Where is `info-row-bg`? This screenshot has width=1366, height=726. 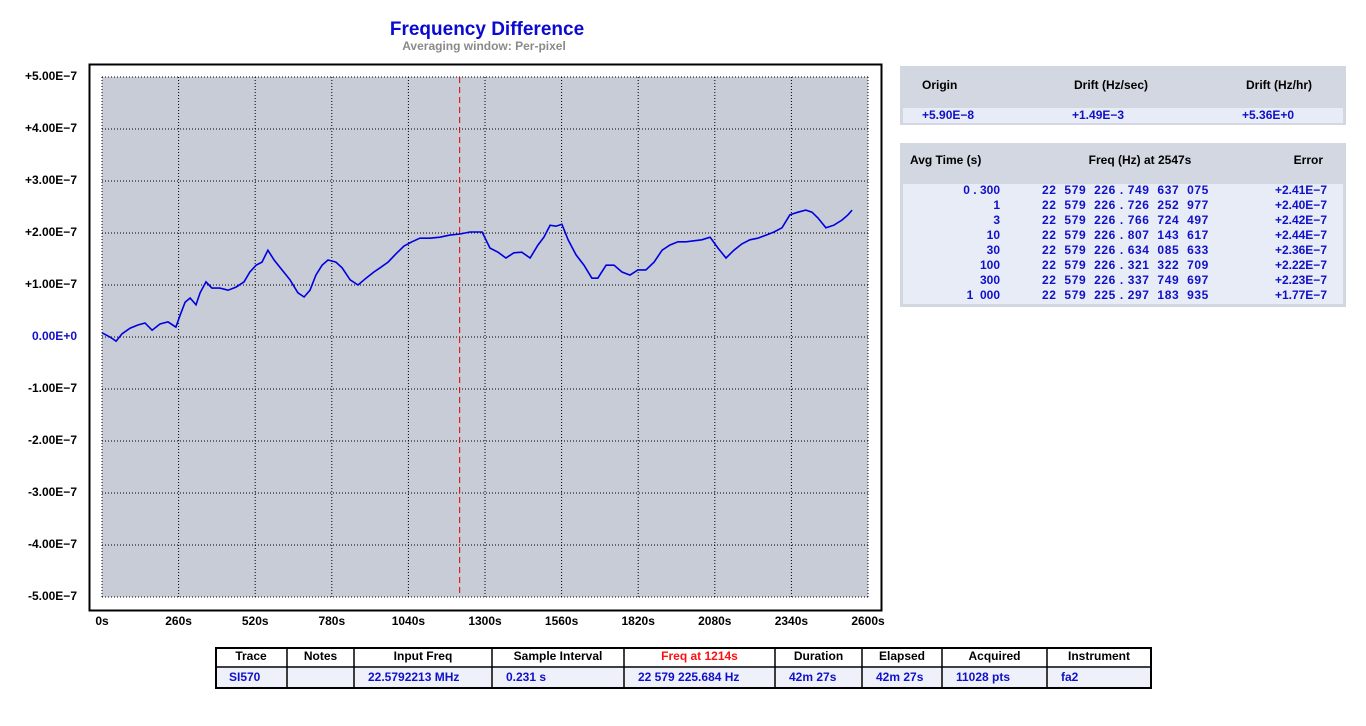 info-row-bg is located at coordinates (683, 677).